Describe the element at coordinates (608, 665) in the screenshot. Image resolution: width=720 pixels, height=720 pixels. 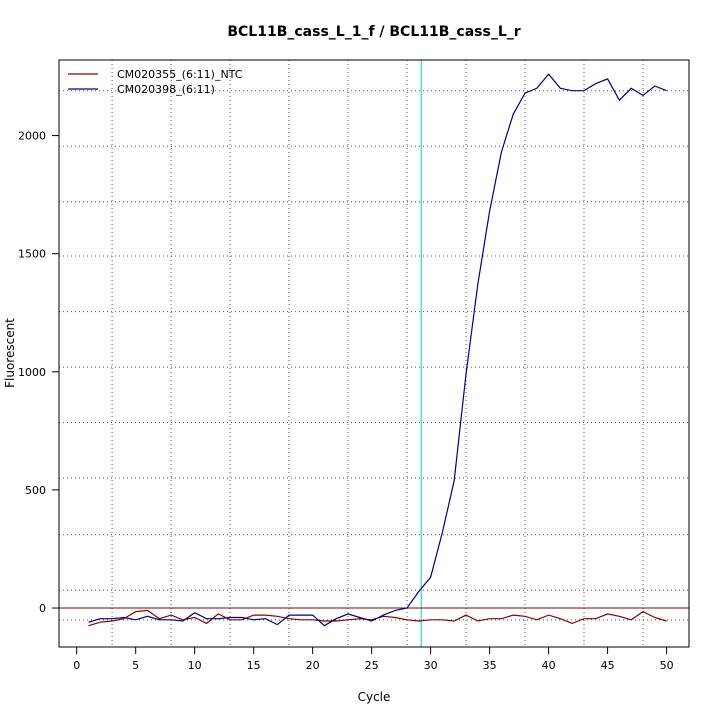
I see `x-tick-label: 45` at that location.